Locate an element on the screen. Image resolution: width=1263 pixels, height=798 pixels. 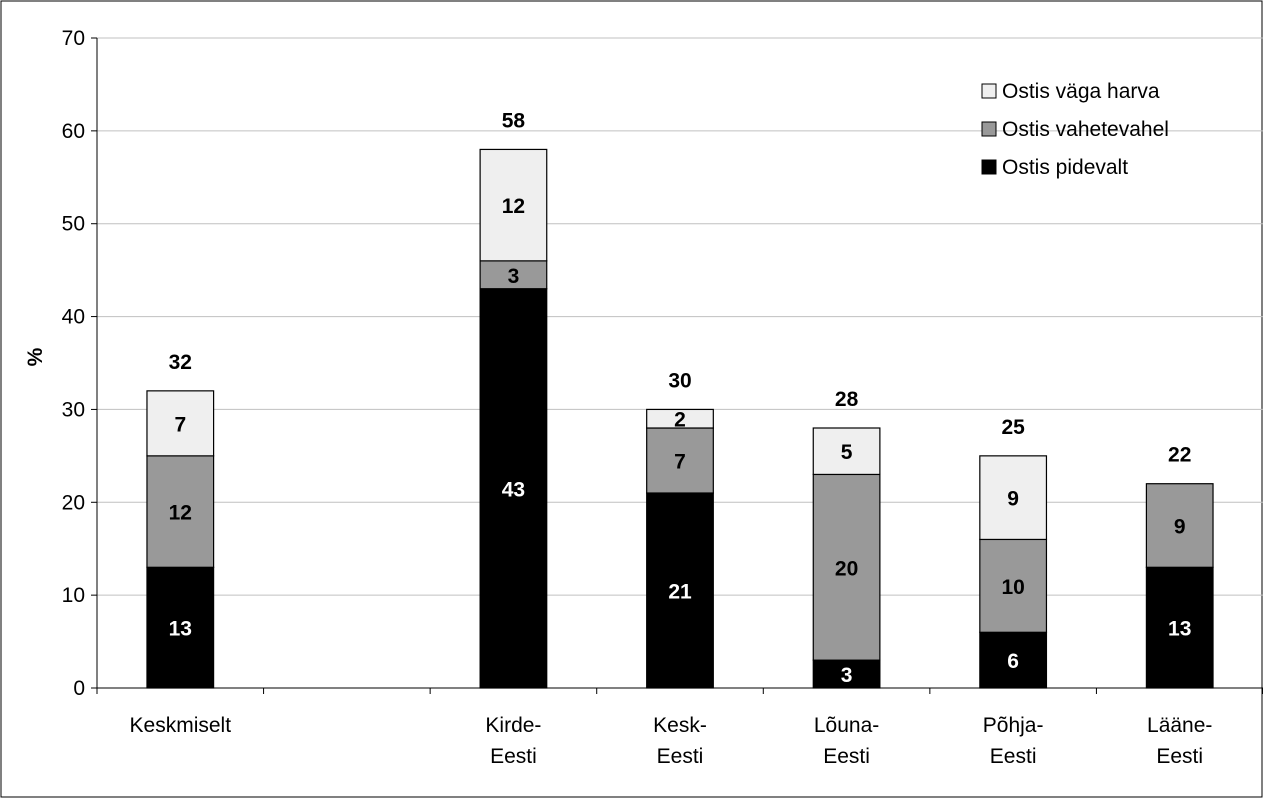
y-tick-label: 0 is located at coordinates (79, 688).